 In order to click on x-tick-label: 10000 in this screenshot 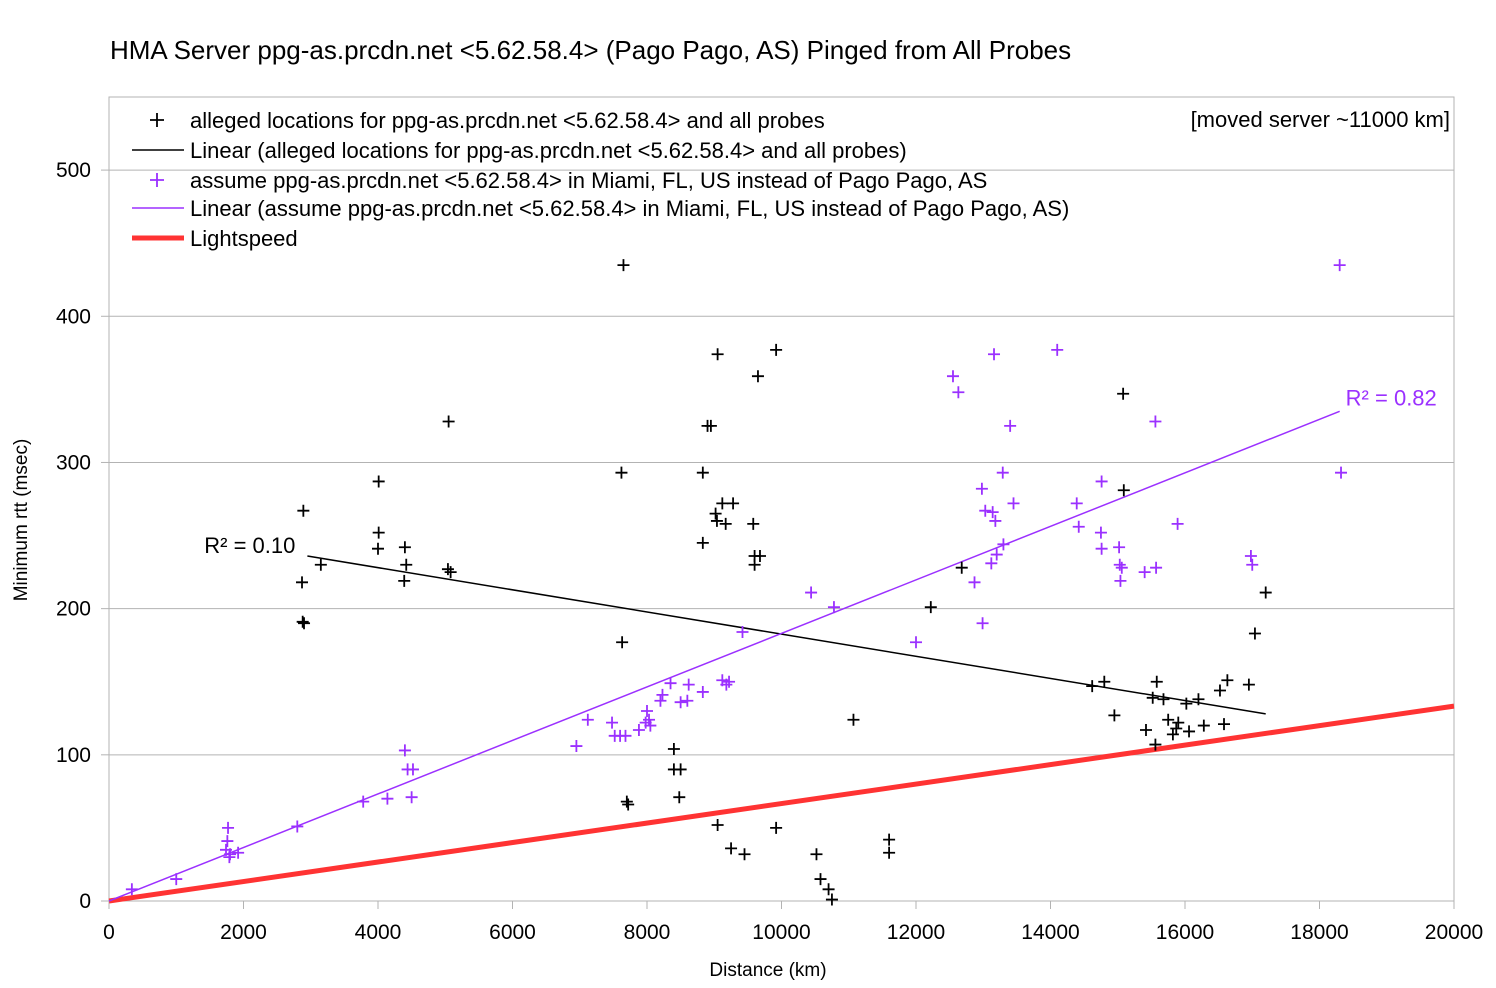, I will do `click(781, 932)`.